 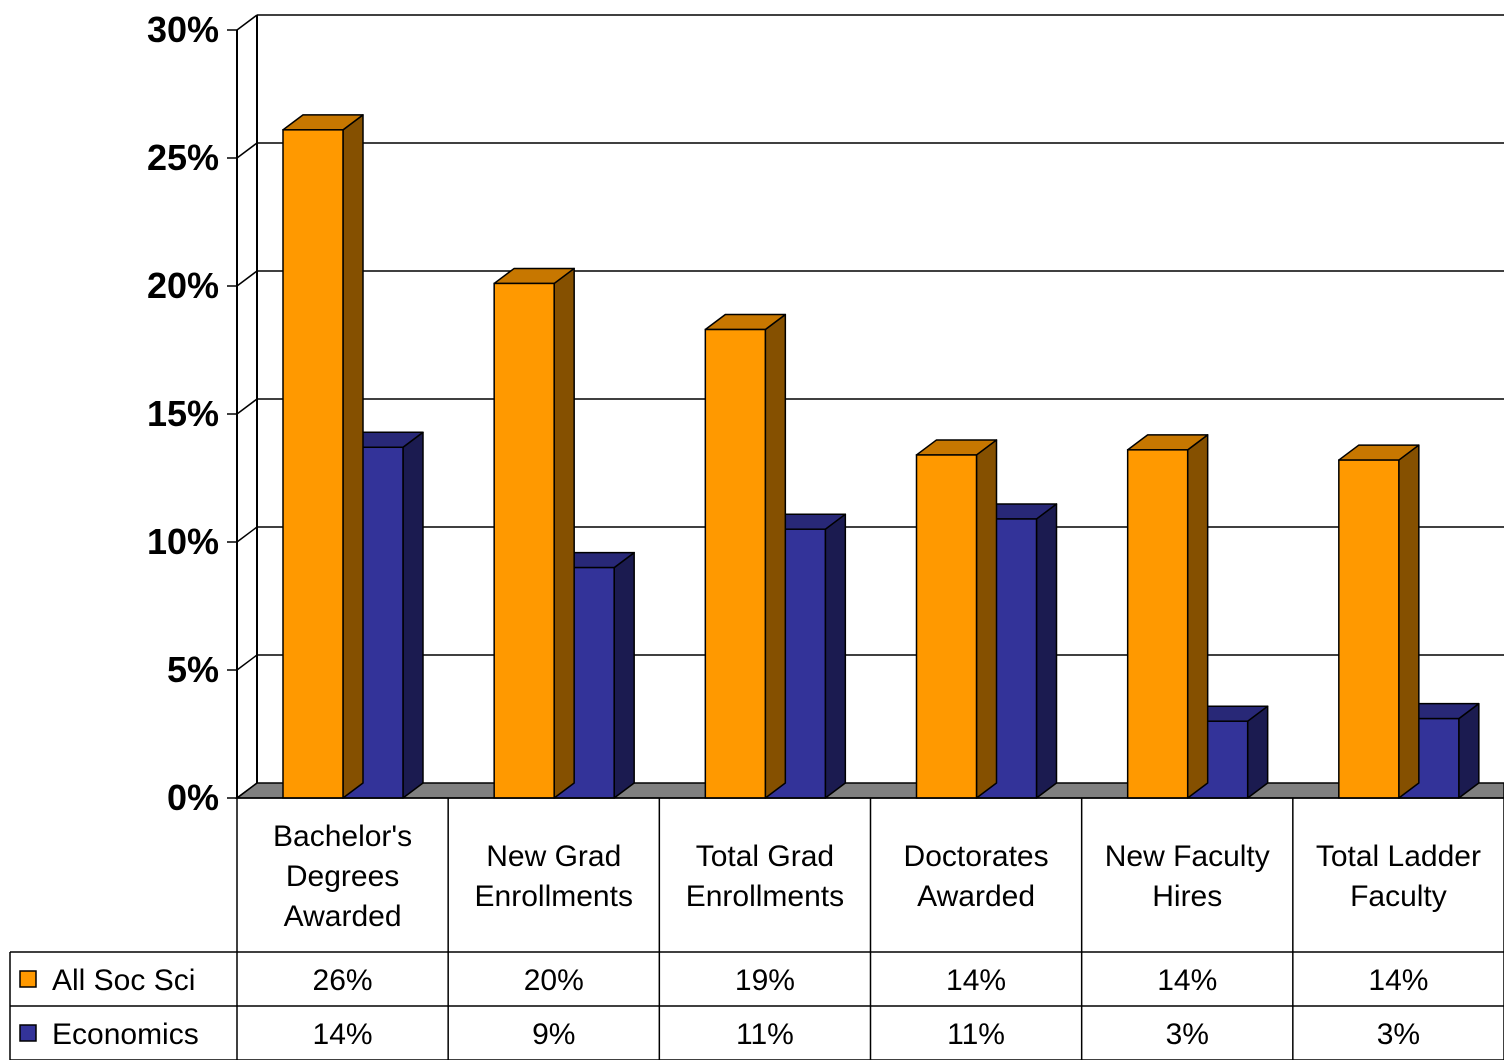 I want to click on table-cell-value: 20%, so click(x=554, y=980).